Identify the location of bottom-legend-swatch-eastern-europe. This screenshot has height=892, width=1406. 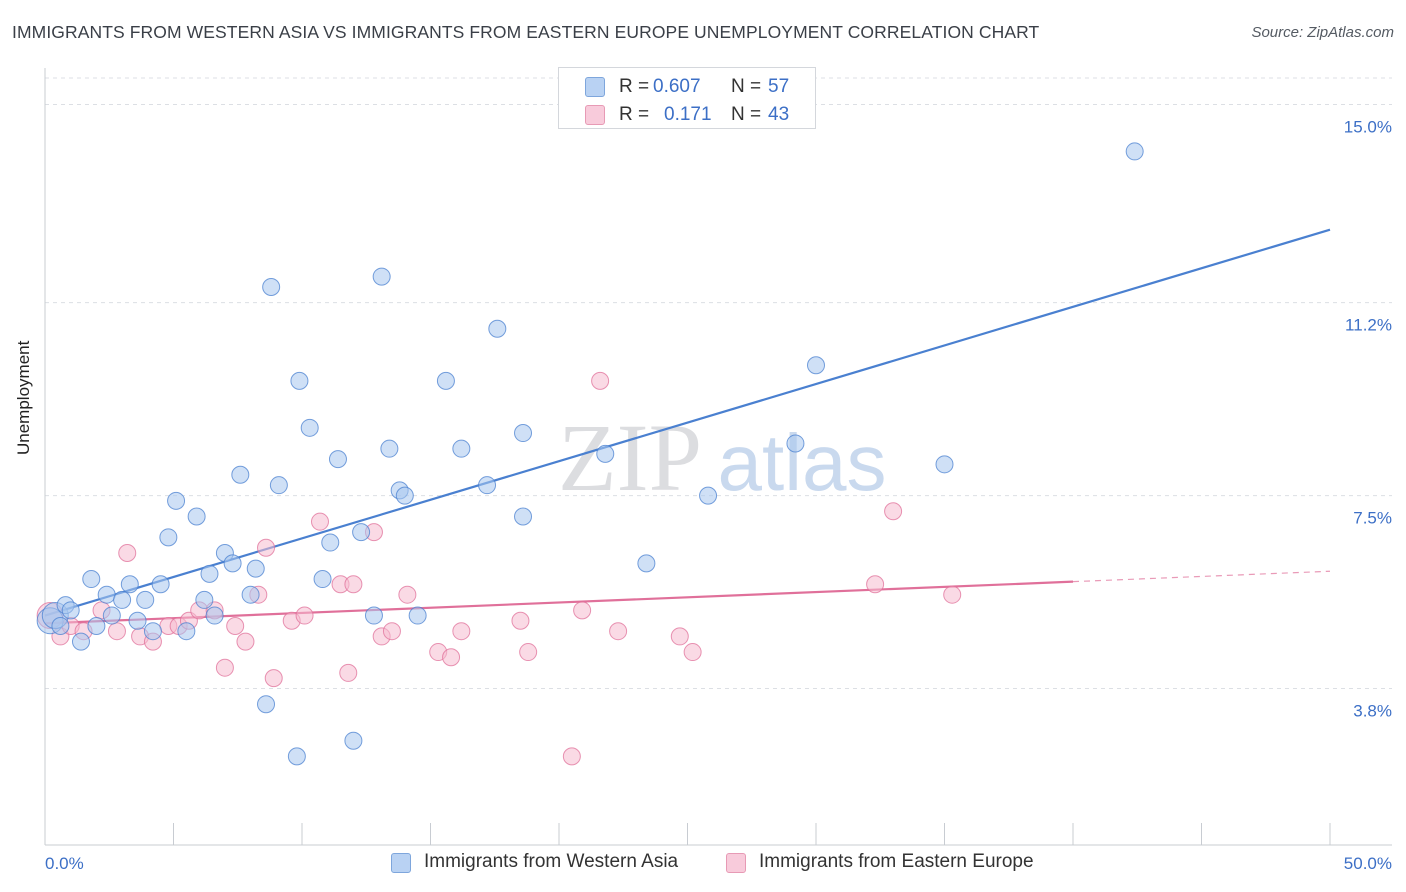
(736, 863).